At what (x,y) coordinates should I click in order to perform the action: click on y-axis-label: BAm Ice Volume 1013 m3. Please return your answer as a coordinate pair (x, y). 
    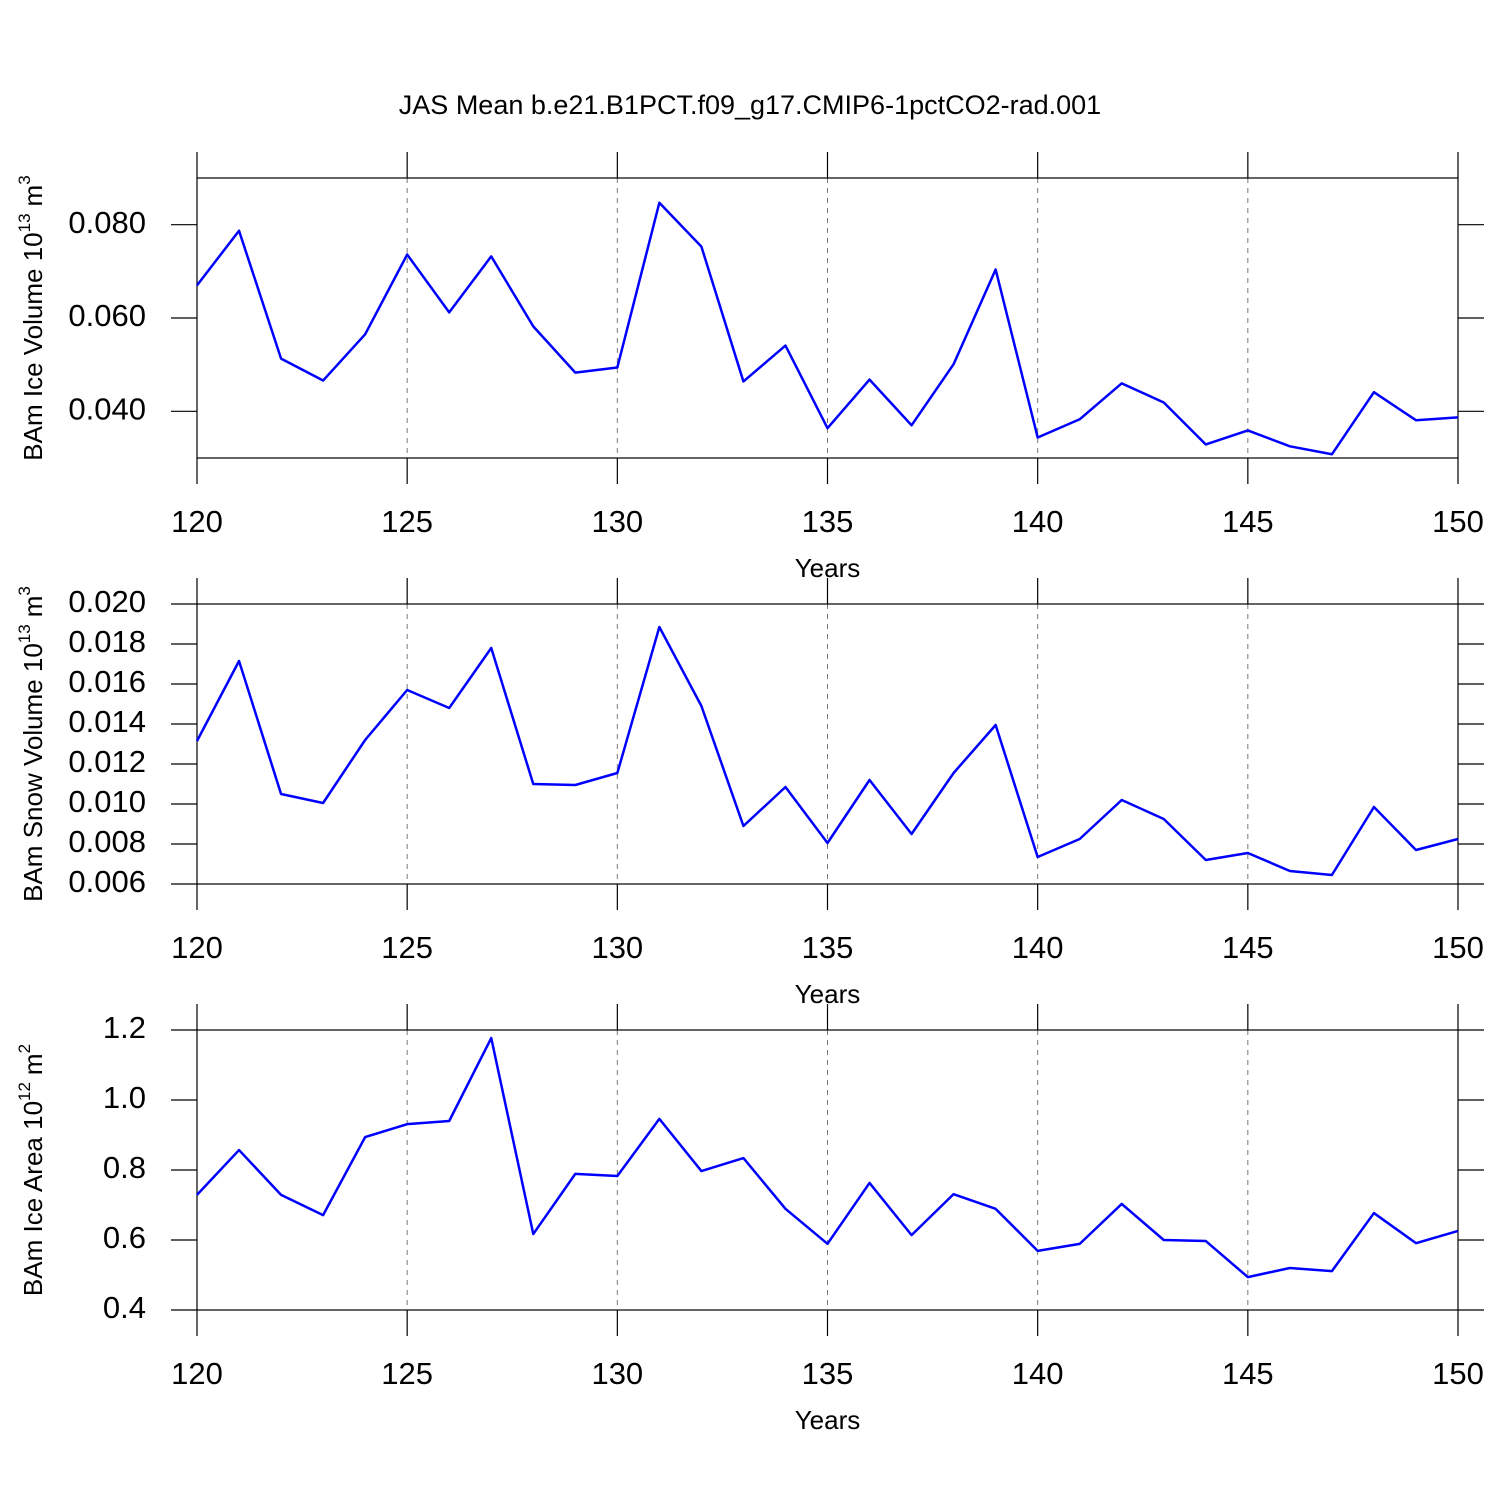
    Looking at the image, I should click on (31, 317).